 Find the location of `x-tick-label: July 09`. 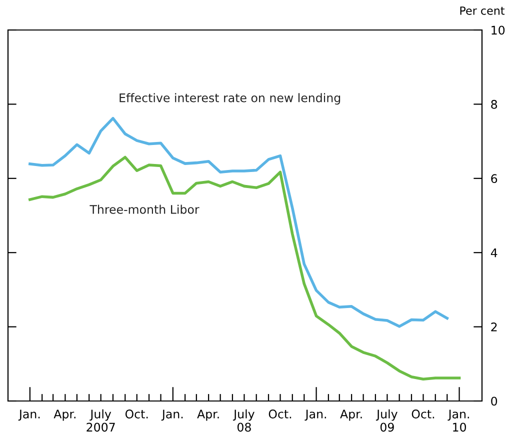

x-tick-label: July 09 is located at coordinates (387, 420).